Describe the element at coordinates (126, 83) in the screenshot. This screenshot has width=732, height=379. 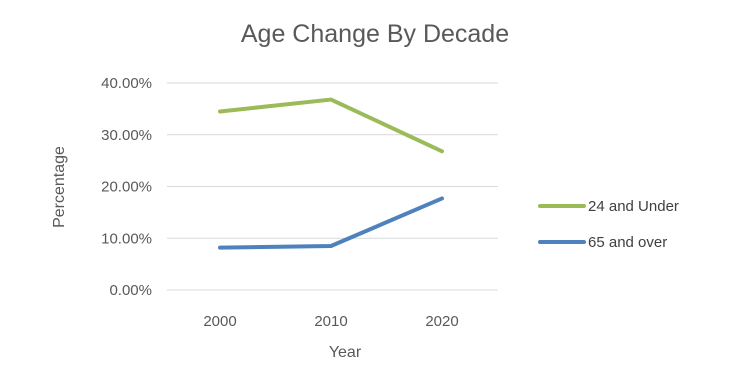
I see `y-tick-label: 40.00%` at that location.